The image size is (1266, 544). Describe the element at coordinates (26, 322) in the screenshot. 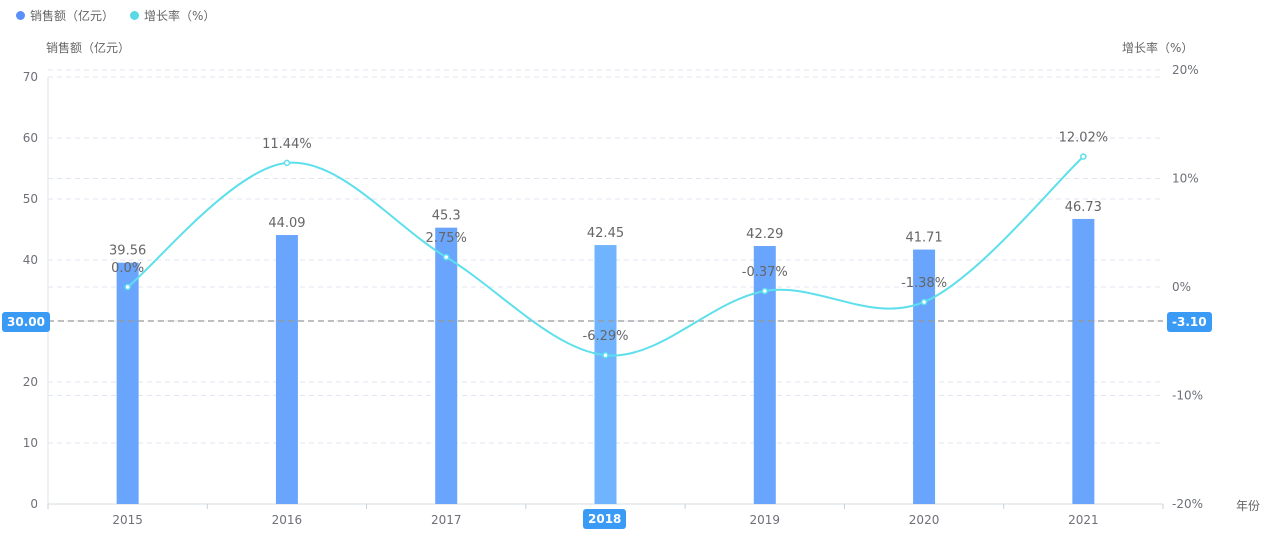

I see `markline-left-badge: 30.00` at that location.